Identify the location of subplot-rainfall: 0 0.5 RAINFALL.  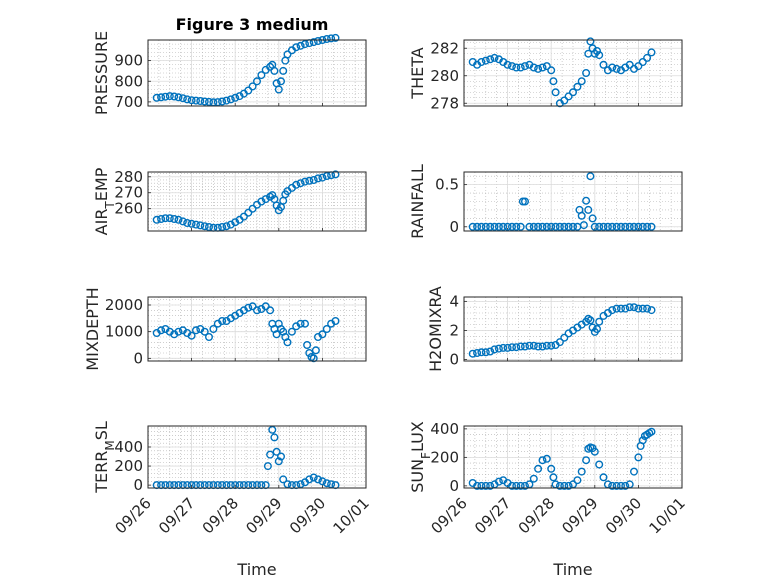
(545, 201).